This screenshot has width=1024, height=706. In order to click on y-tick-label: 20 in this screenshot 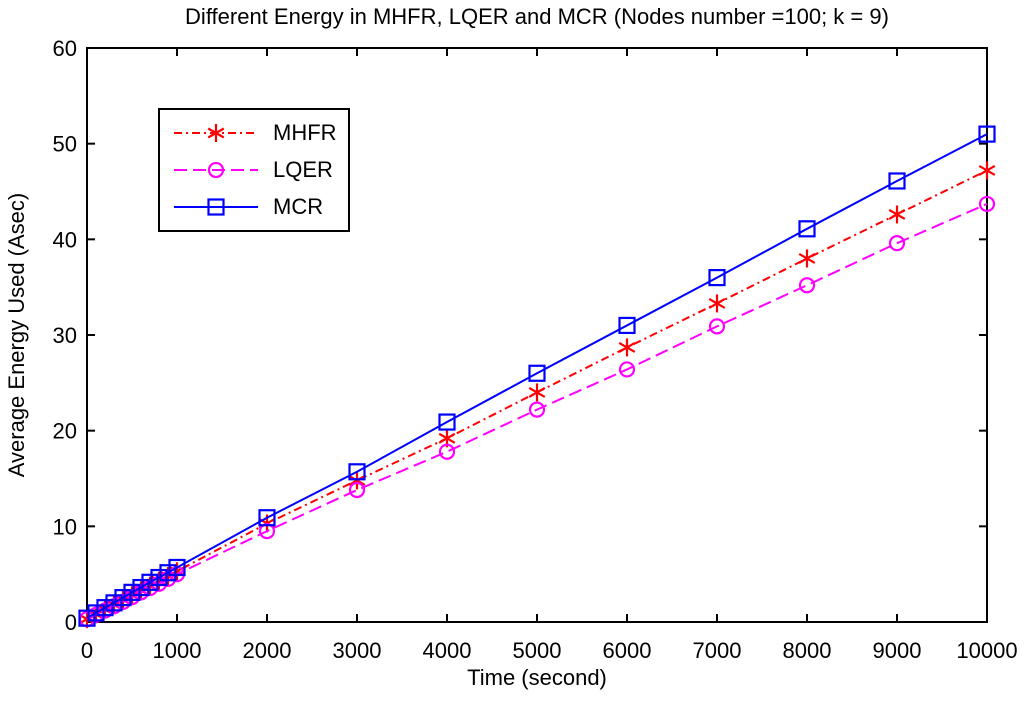, I will do `click(65, 431)`.